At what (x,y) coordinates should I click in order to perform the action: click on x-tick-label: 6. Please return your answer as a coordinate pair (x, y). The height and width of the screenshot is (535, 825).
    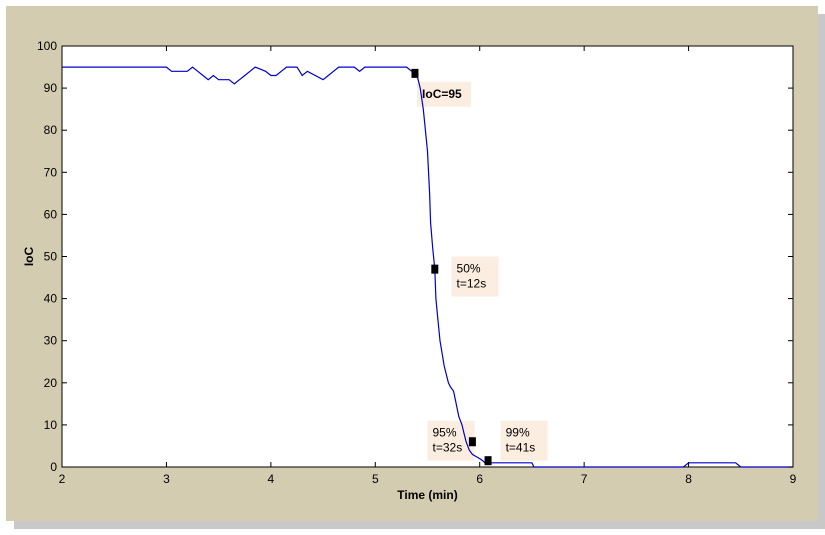
    Looking at the image, I should click on (479, 479).